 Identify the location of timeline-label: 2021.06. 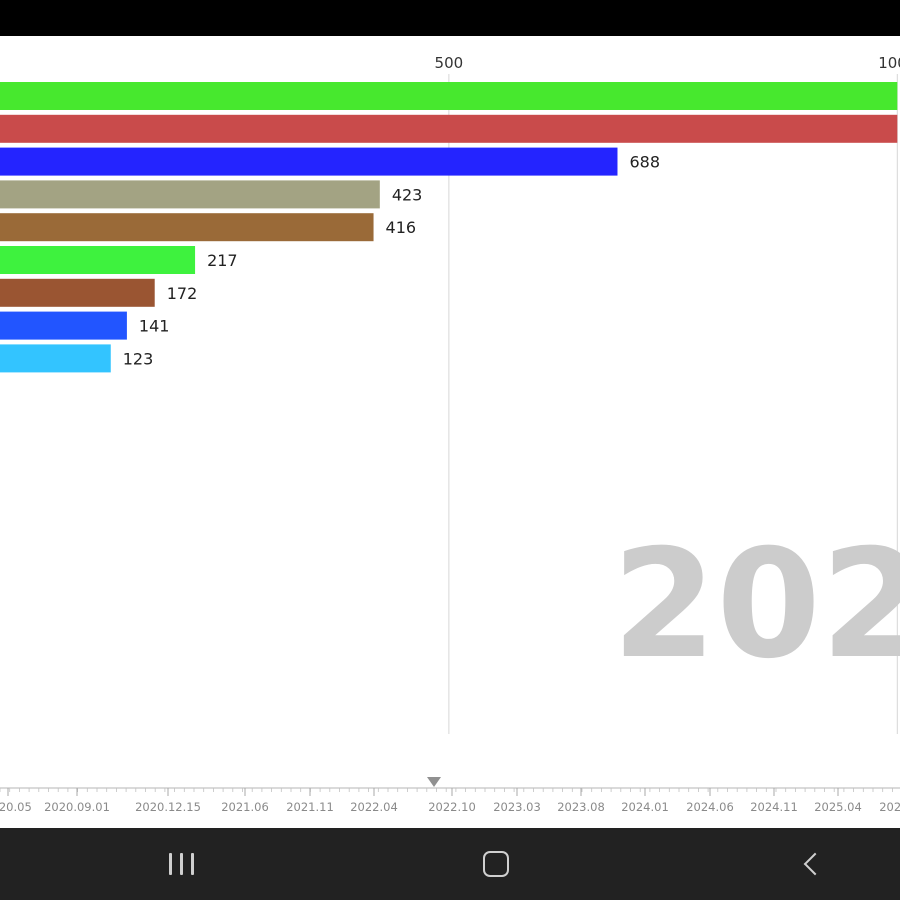
(245, 807).